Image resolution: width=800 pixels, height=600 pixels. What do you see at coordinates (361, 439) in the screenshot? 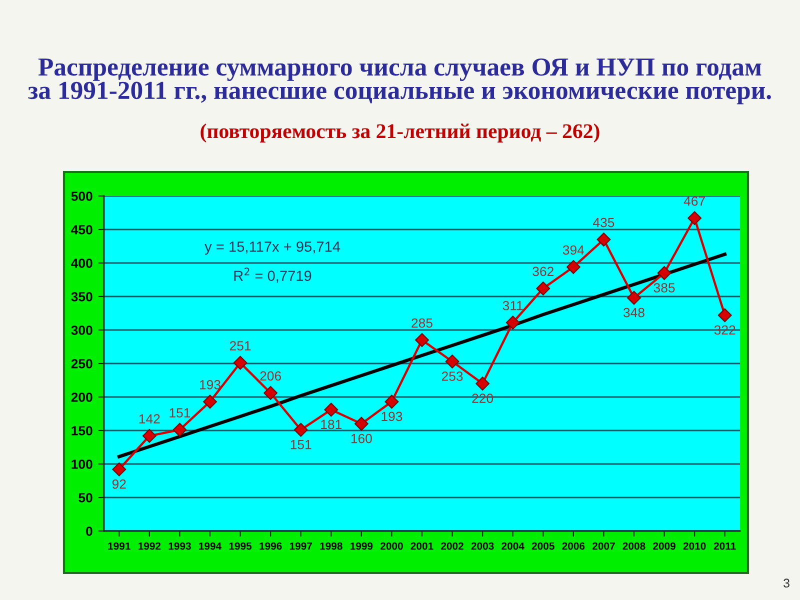
I see `data-label: 160` at bounding box center [361, 439].